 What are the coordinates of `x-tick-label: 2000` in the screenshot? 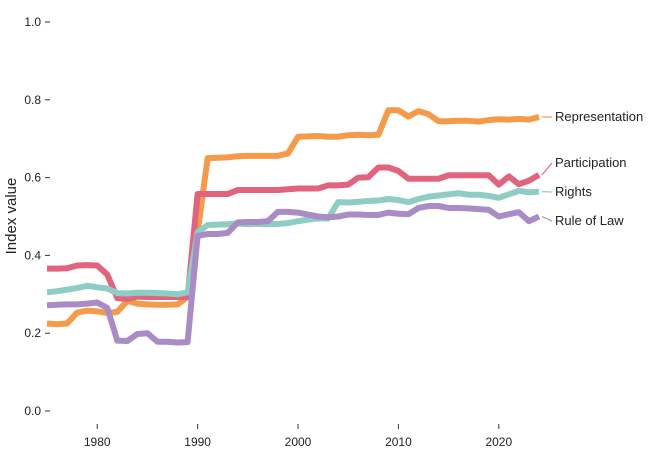 It's located at (298, 442).